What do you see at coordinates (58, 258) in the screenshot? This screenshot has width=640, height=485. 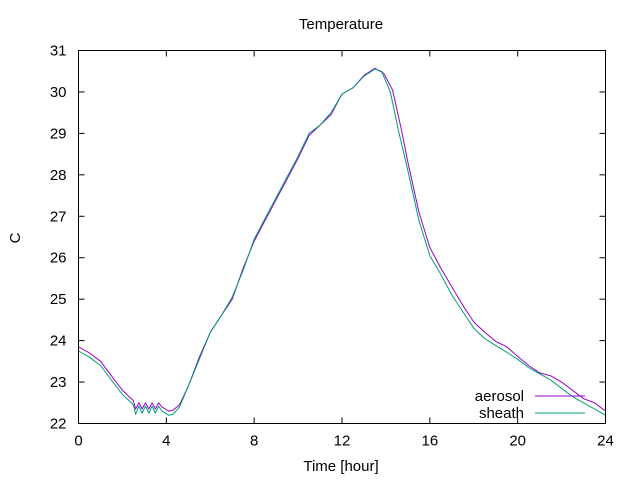 I see `y-tick-label: 26` at bounding box center [58, 258].